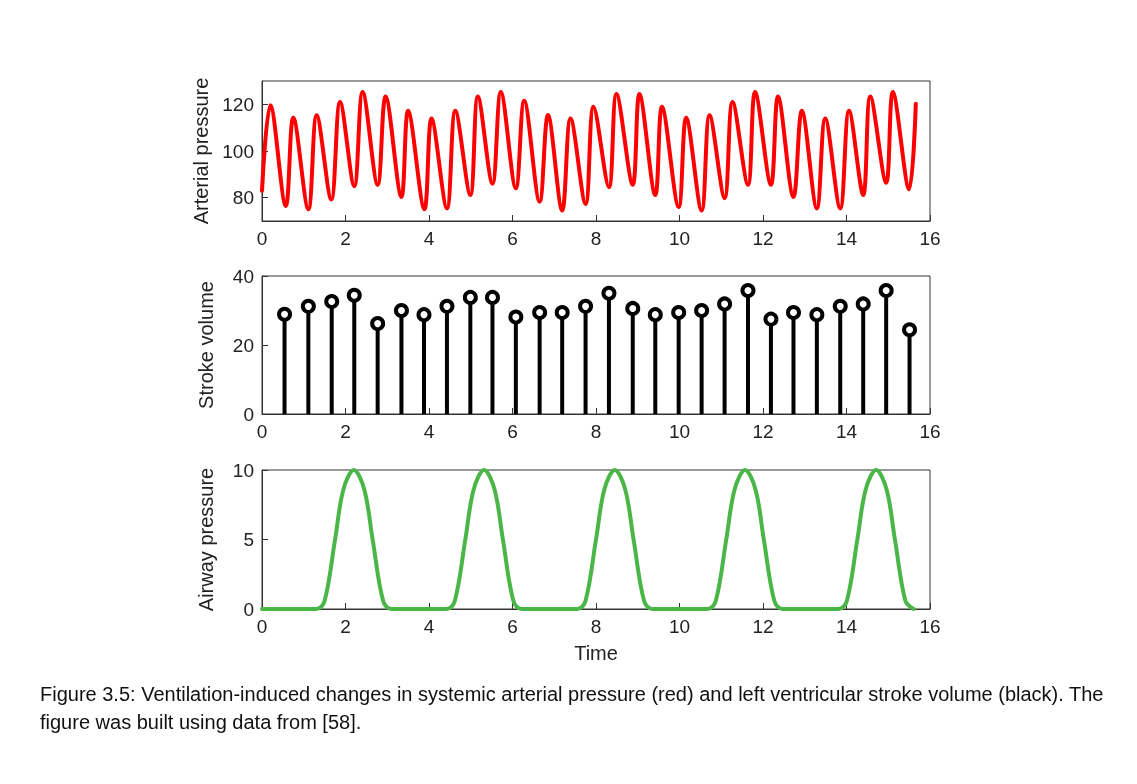  Describe the element at coordinates (596, 653) in the screenshot. I see `x-axis-title: Time` at that location.